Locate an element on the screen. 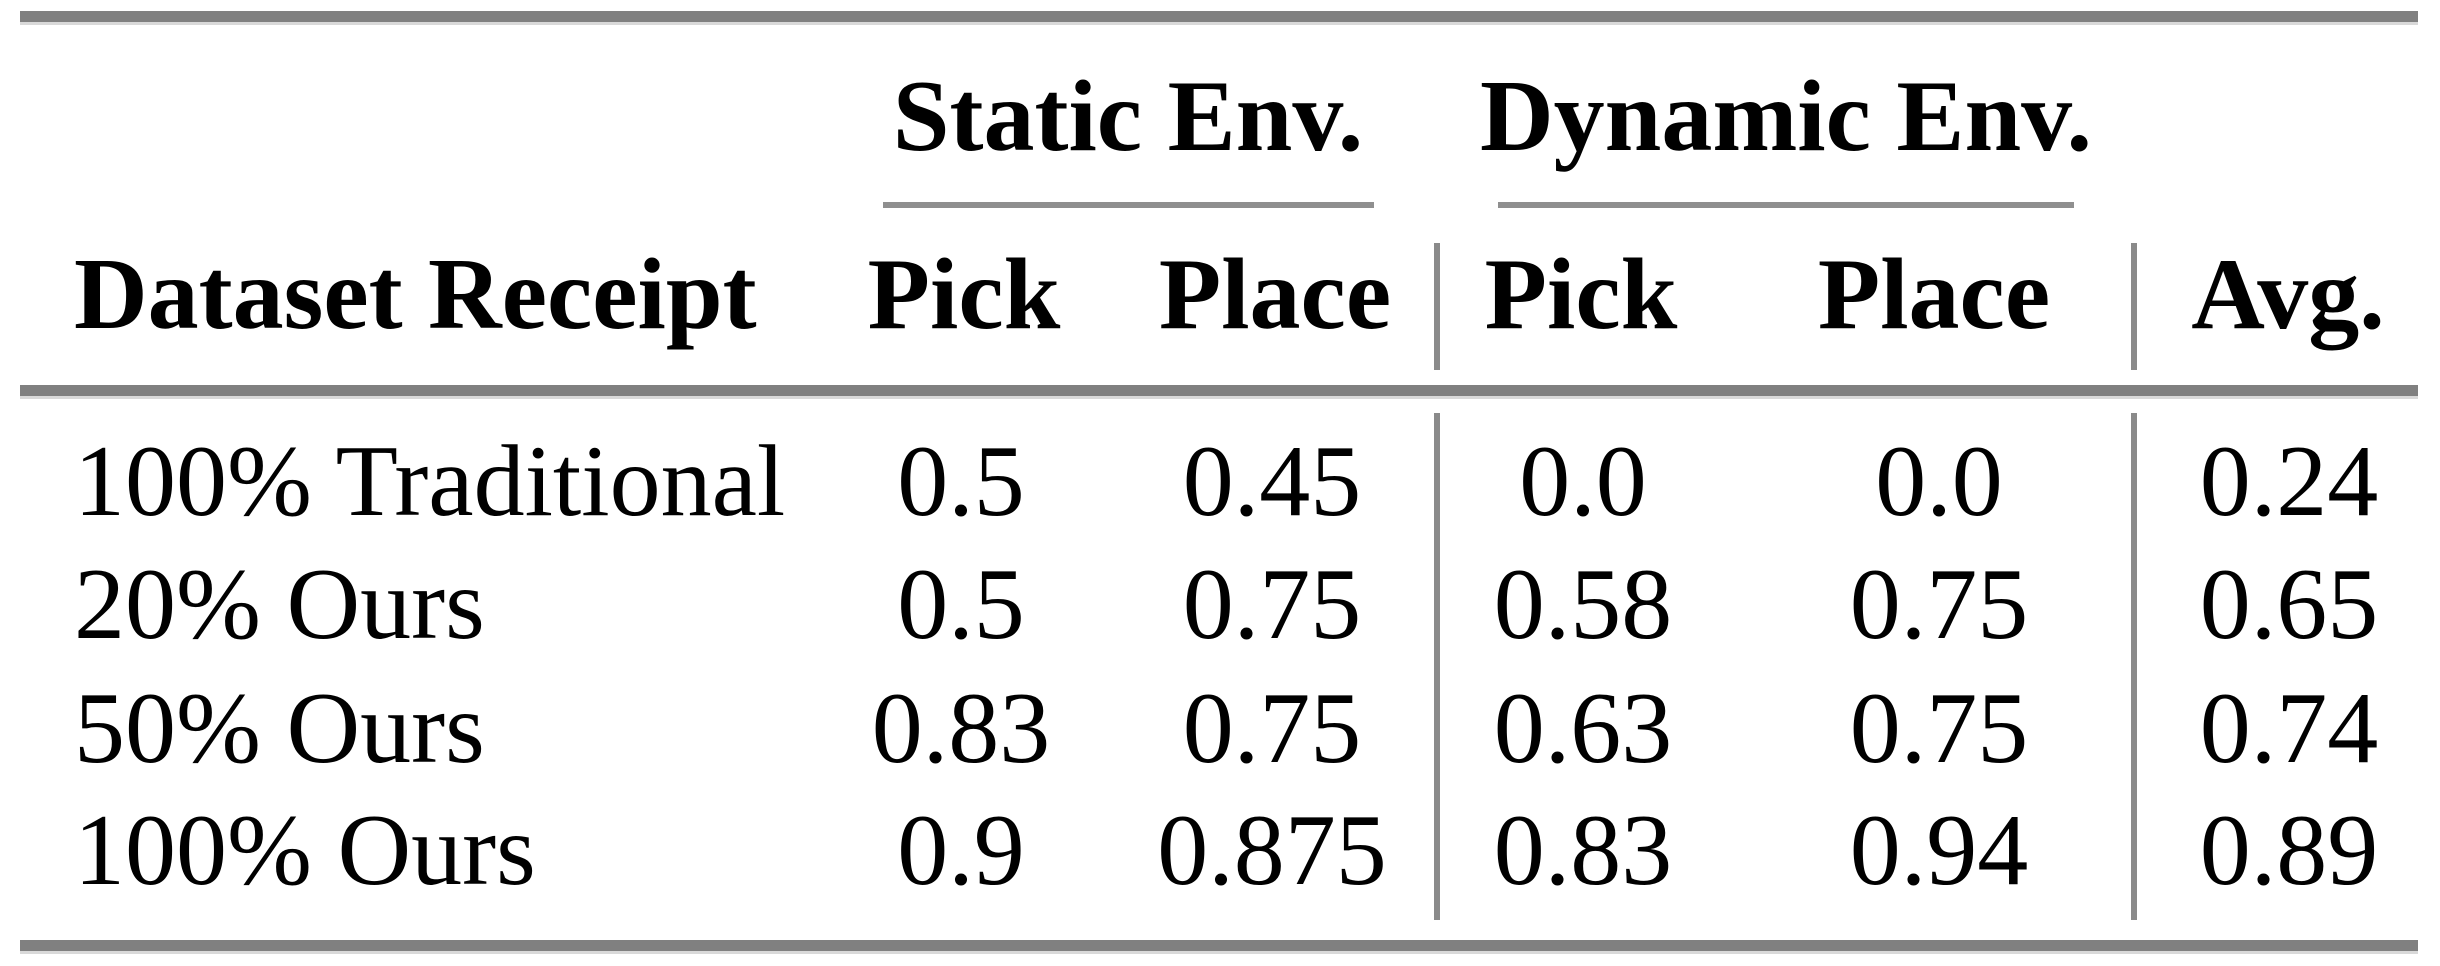  column-separator-2-header is located at coordinates (2134, 306).